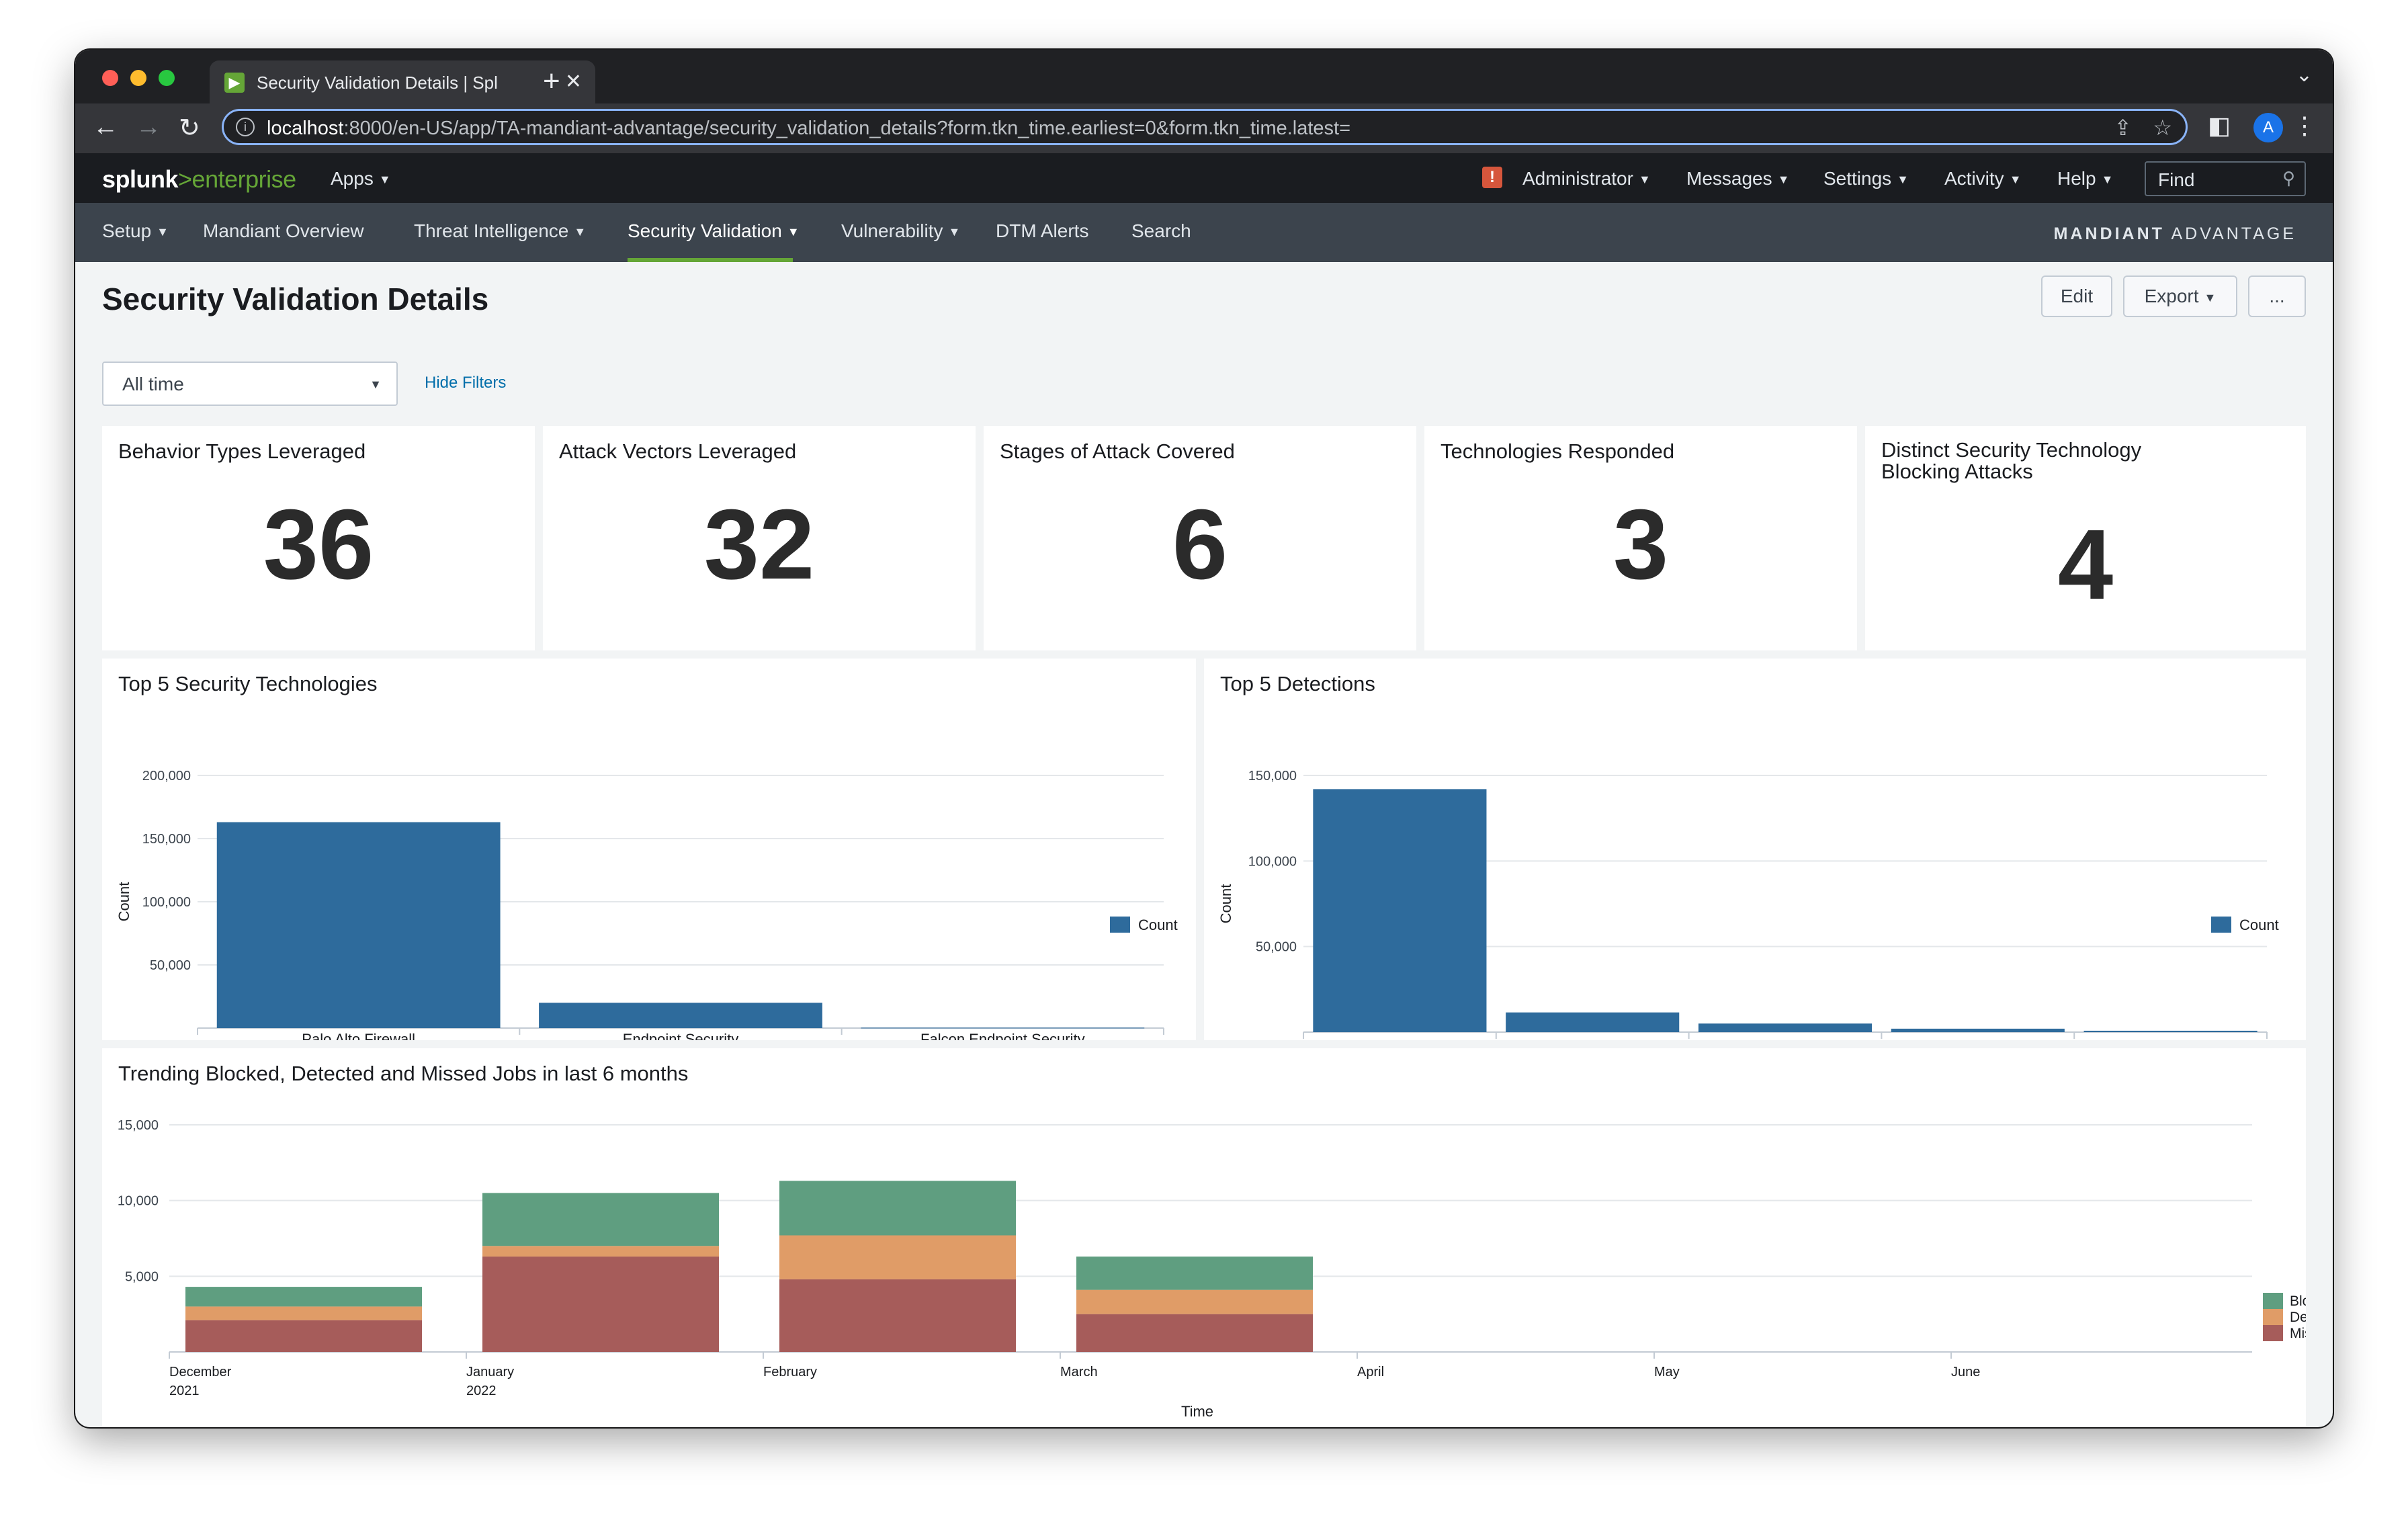  I want to click on y-tick-label: 5,000, so click(142, 1276).